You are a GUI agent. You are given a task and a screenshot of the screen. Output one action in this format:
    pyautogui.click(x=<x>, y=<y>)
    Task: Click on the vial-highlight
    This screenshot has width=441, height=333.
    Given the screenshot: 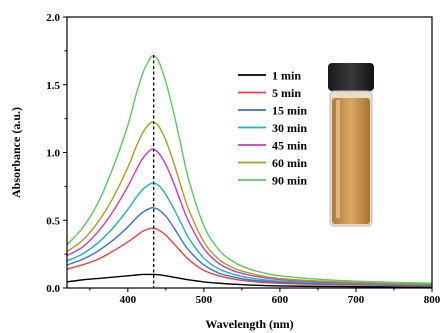 What is the action you would take?
    pyautogui.click(x=338, y=159)
    